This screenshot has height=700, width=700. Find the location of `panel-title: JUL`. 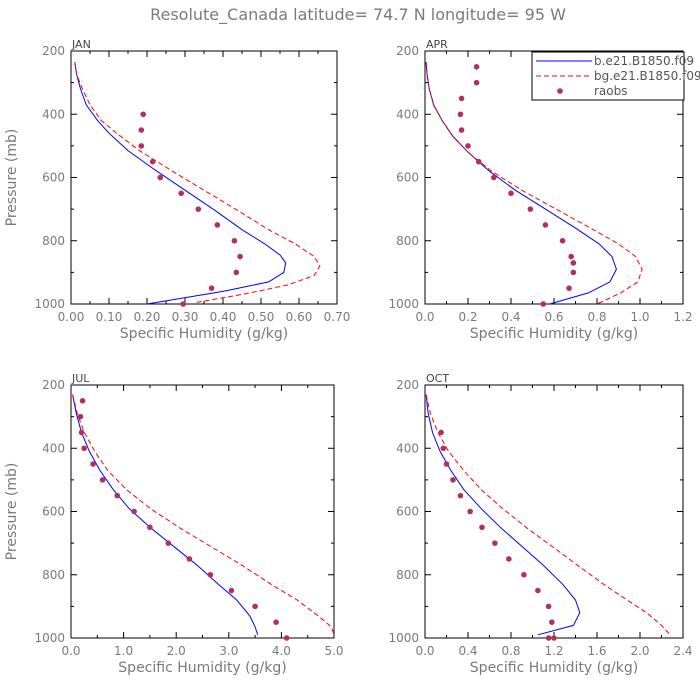

panel-title: JUL is located at coordinates (80, 378).